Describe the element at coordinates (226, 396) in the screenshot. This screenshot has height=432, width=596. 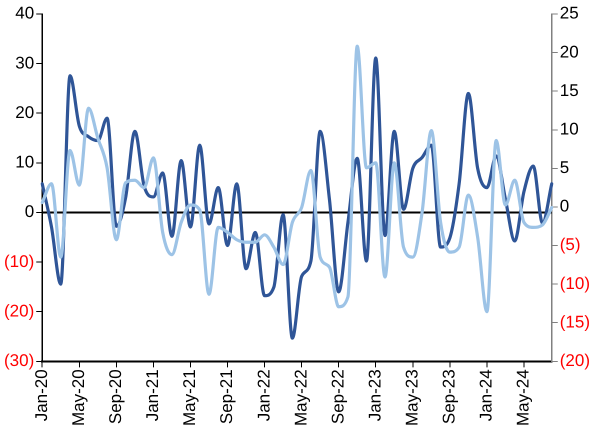
I see `x-tick-label: Sep-21` at that location.